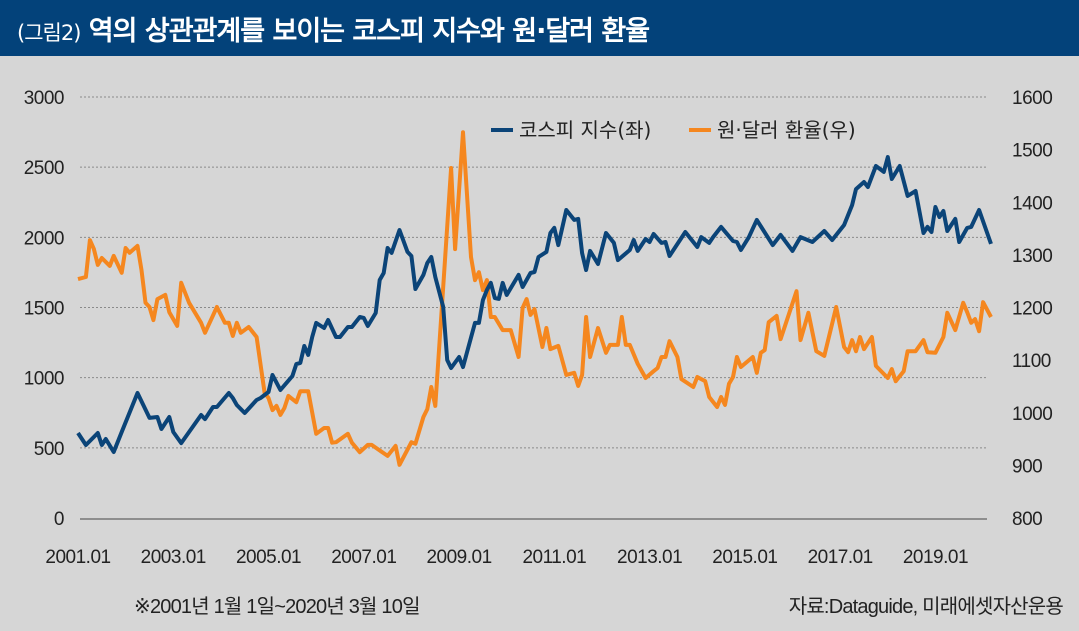 The image size is (1079, 631). I want to click on right-axis-ticks: 800 900 1000 1100 1200 1300 1400 1500 1600, so click(1032, 309).